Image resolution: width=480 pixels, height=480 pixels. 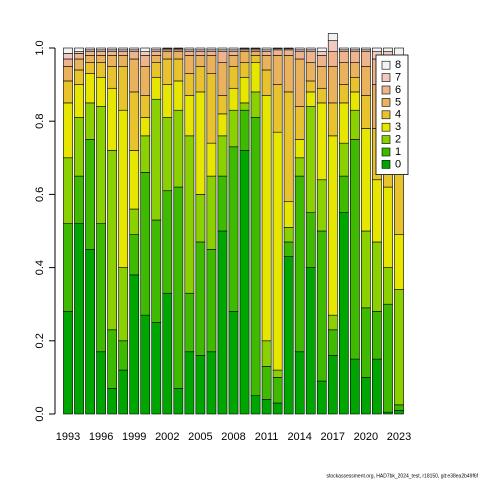 I want to click on legend-label: 3, so click(x=398, y=127).